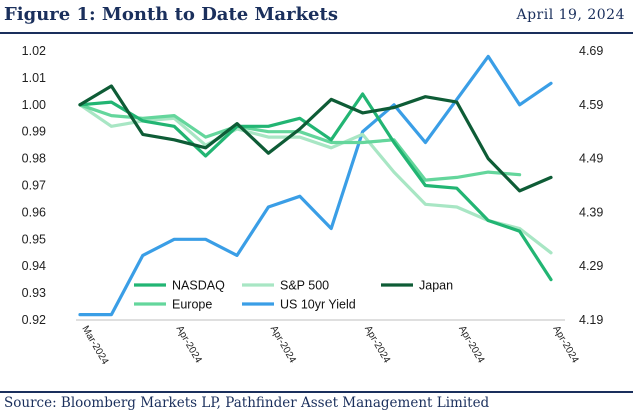 This screenshot has width=633, height=416. Describe the element at coordinates (591, 185) in the screenshot. I see `right-axis: 4.69 4.59 4.49 4.39 4.29 4.19` at that location.